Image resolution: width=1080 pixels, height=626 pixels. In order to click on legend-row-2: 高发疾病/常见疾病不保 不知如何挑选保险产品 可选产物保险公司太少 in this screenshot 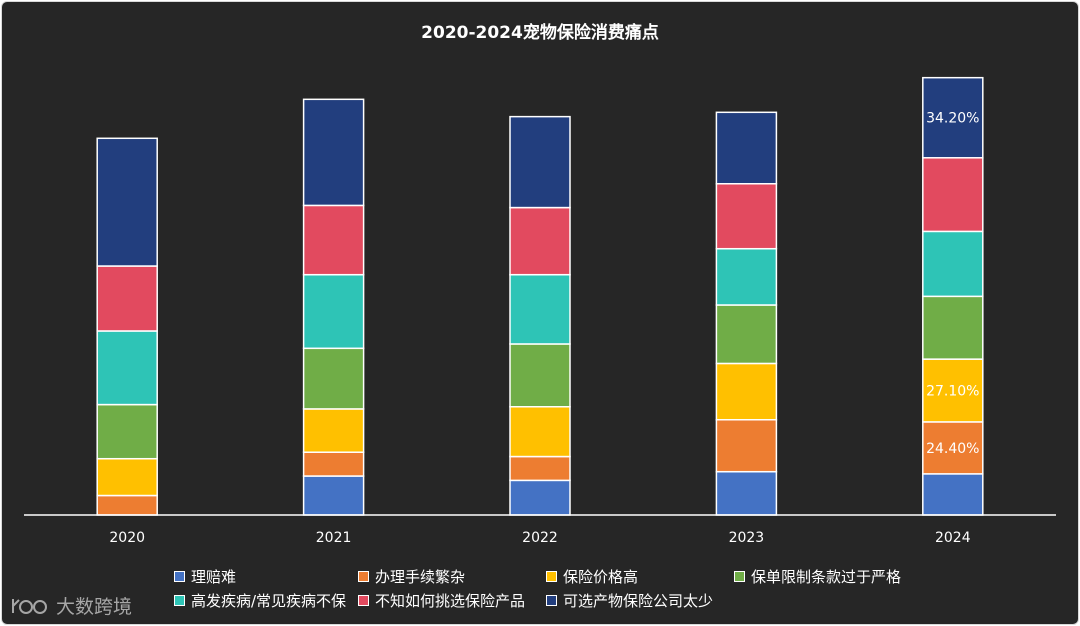, I will do `click(554, 600)`.